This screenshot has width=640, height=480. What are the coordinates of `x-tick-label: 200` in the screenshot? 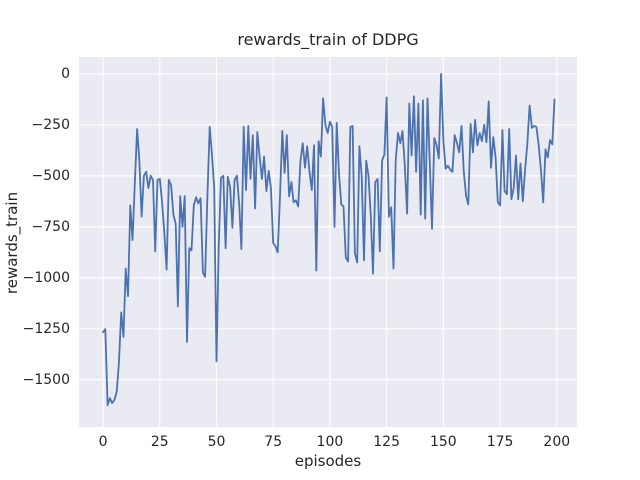 It's located at (557, 442).